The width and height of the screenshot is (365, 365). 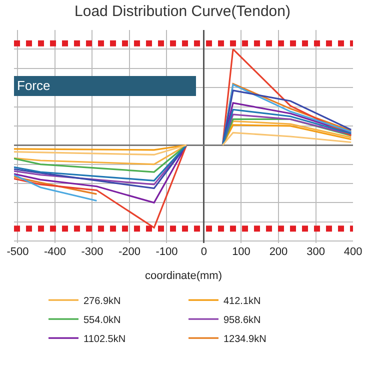 What do you see at coordinates (17, 252) in the screenshot?
I see `x-tick-label: -500` at bounding box center [17, 252].